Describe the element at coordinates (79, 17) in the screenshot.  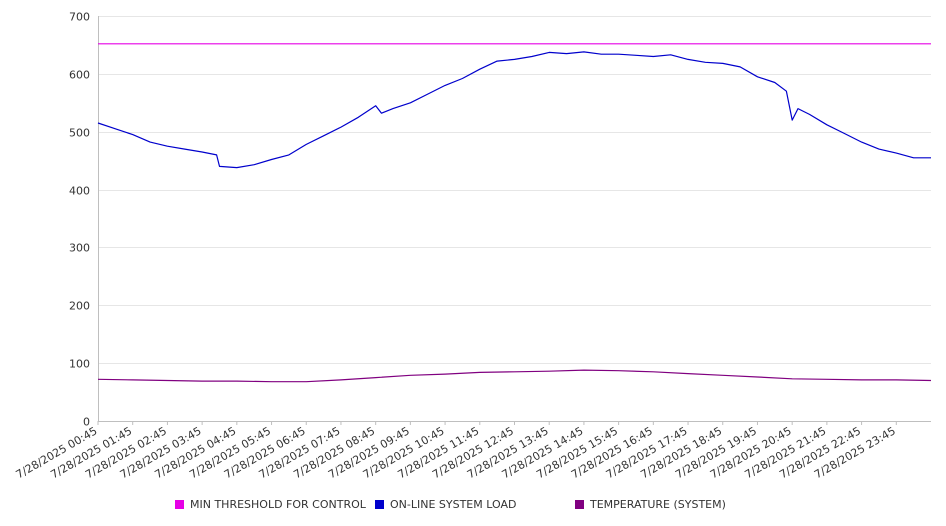
I see `y-tick-label: 700` at that location.